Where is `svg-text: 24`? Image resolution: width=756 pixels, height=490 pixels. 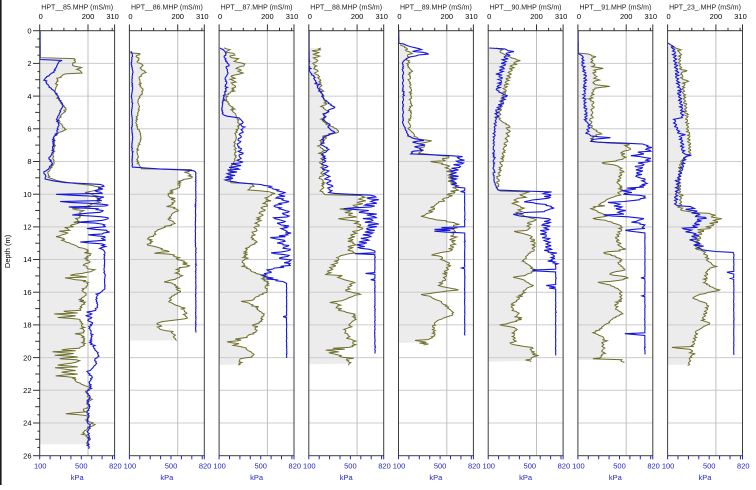
svg-text: 24 is located at coordinates (27, 423).